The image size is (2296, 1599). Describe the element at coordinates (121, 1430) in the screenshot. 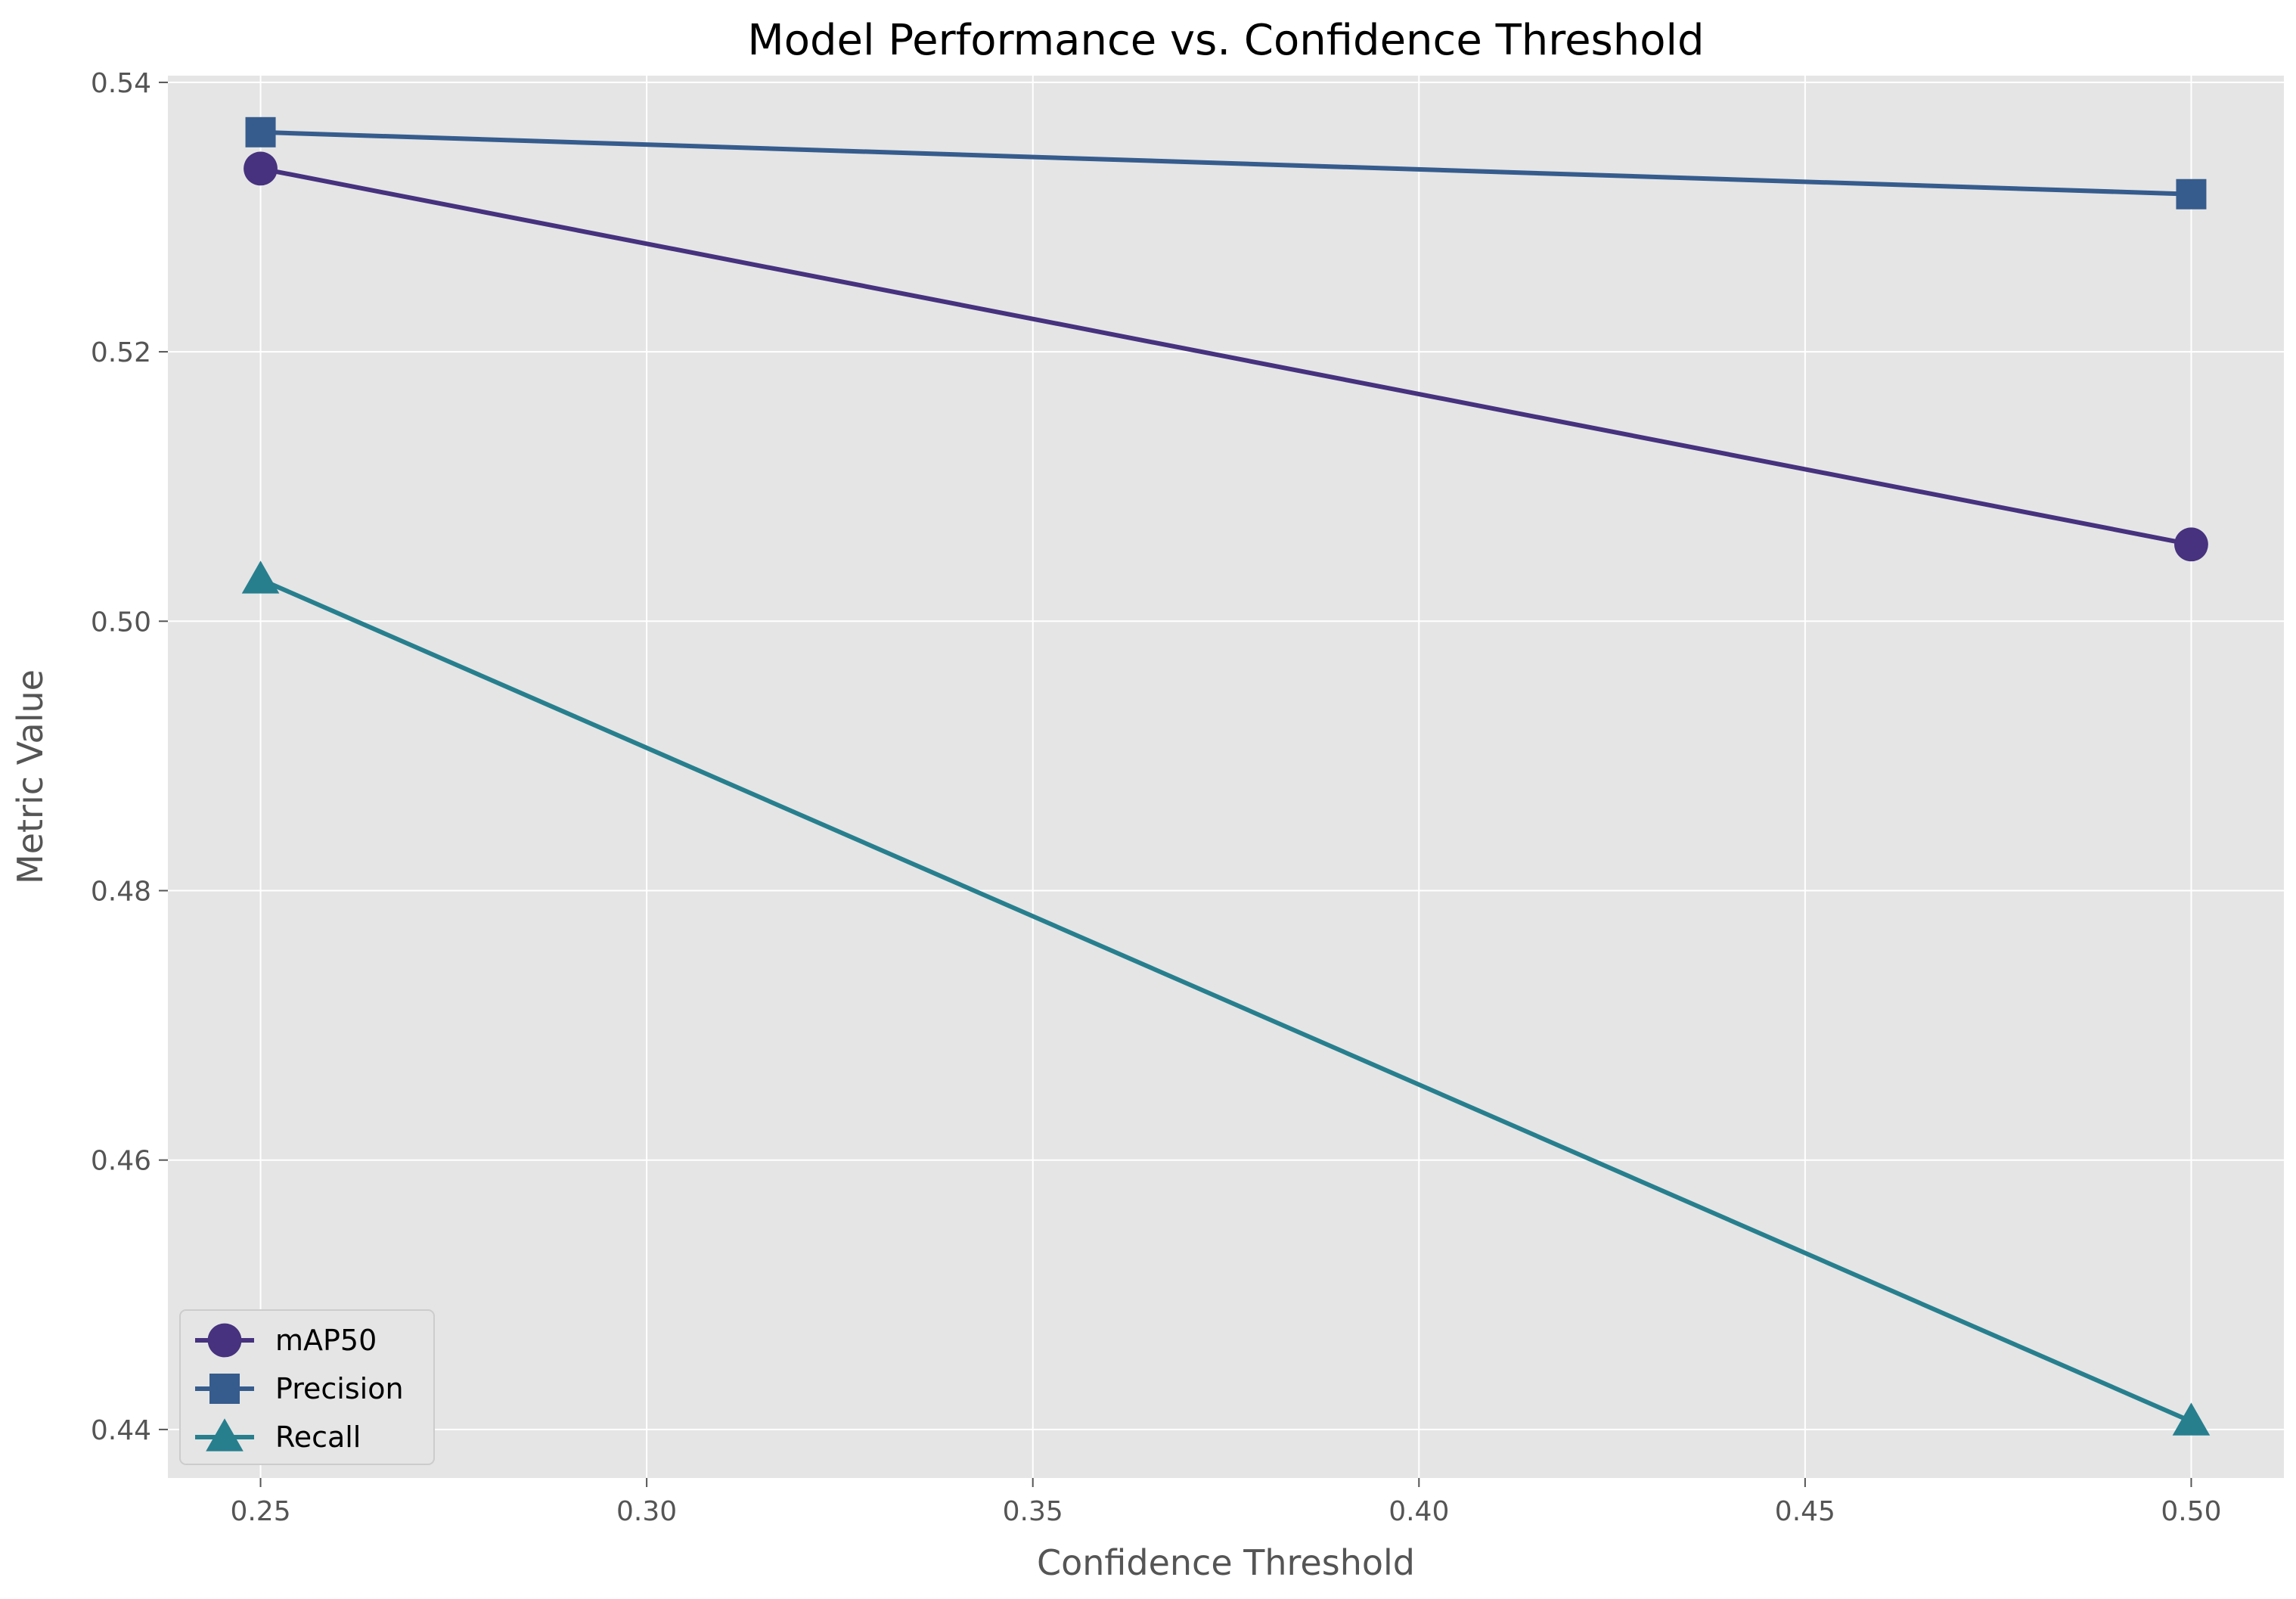

I see `y-tick-label: 0.44` at that location.